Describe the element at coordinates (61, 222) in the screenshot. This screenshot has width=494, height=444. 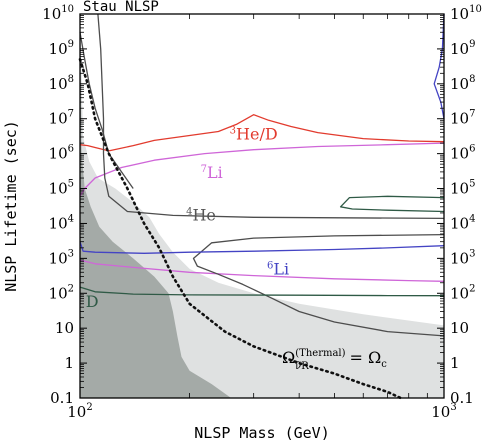
I see `y-tick-label: 10⁴` at that location.